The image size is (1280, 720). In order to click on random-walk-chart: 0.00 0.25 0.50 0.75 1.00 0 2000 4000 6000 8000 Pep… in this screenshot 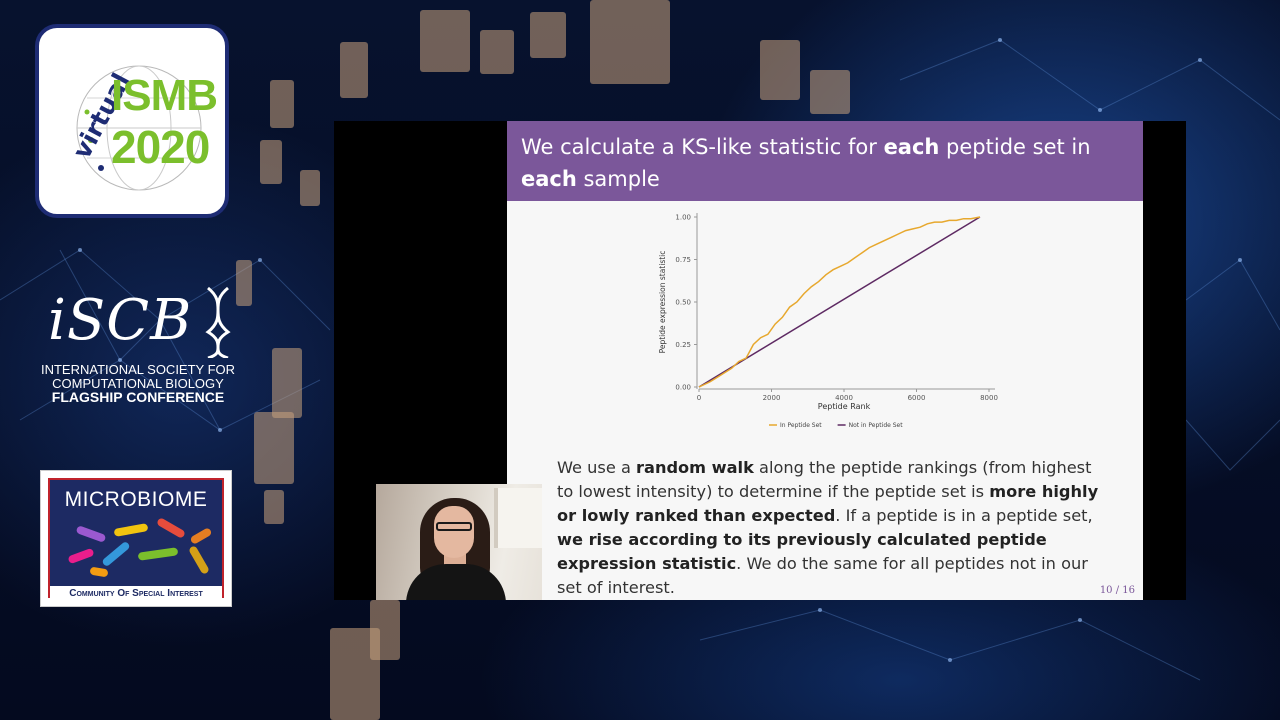, I will do `click(828, 321)`.